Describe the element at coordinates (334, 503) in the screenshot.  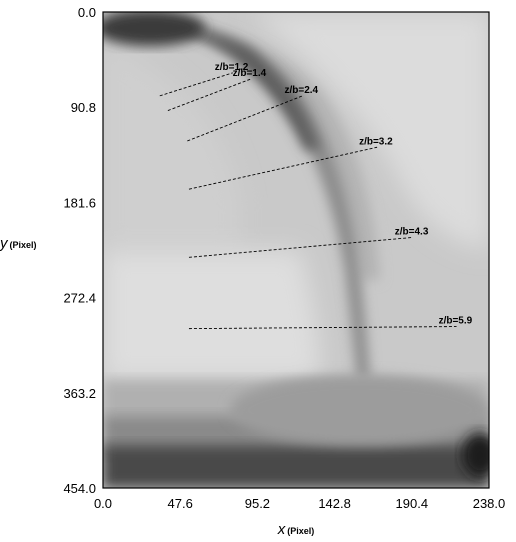
I see `x-tick-label: 142.8` at that location.